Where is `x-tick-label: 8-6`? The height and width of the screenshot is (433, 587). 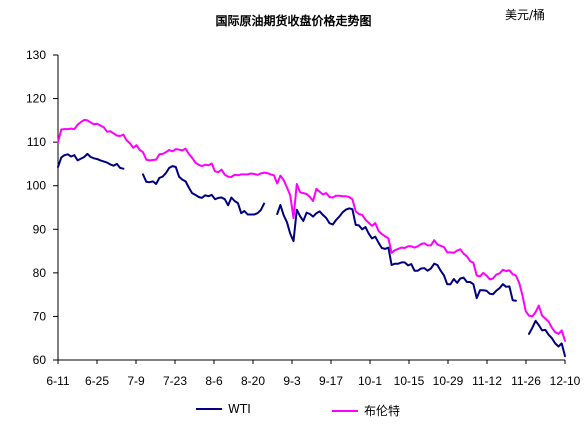
x-tick-label: 8-6 is located at coordinates (214, 381).